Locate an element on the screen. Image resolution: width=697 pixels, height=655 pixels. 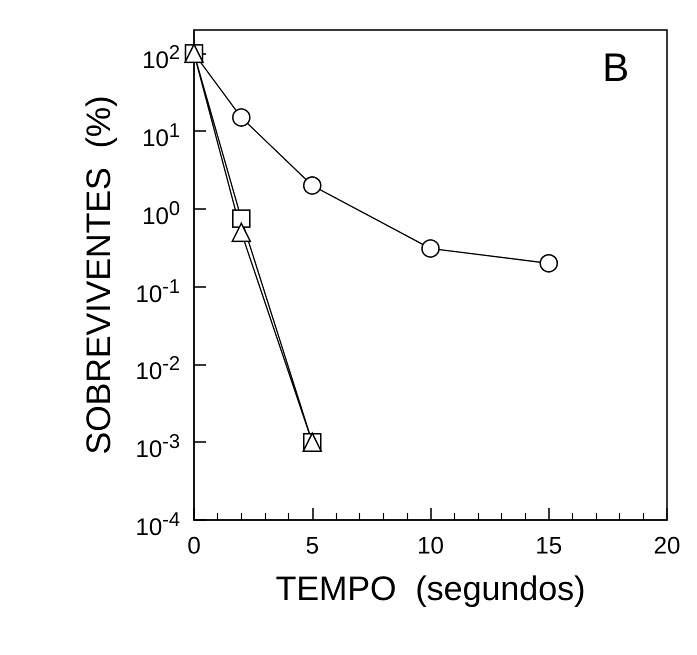
y-tick-label: 10$^{-1}$ is located at coordinates (158, 291).